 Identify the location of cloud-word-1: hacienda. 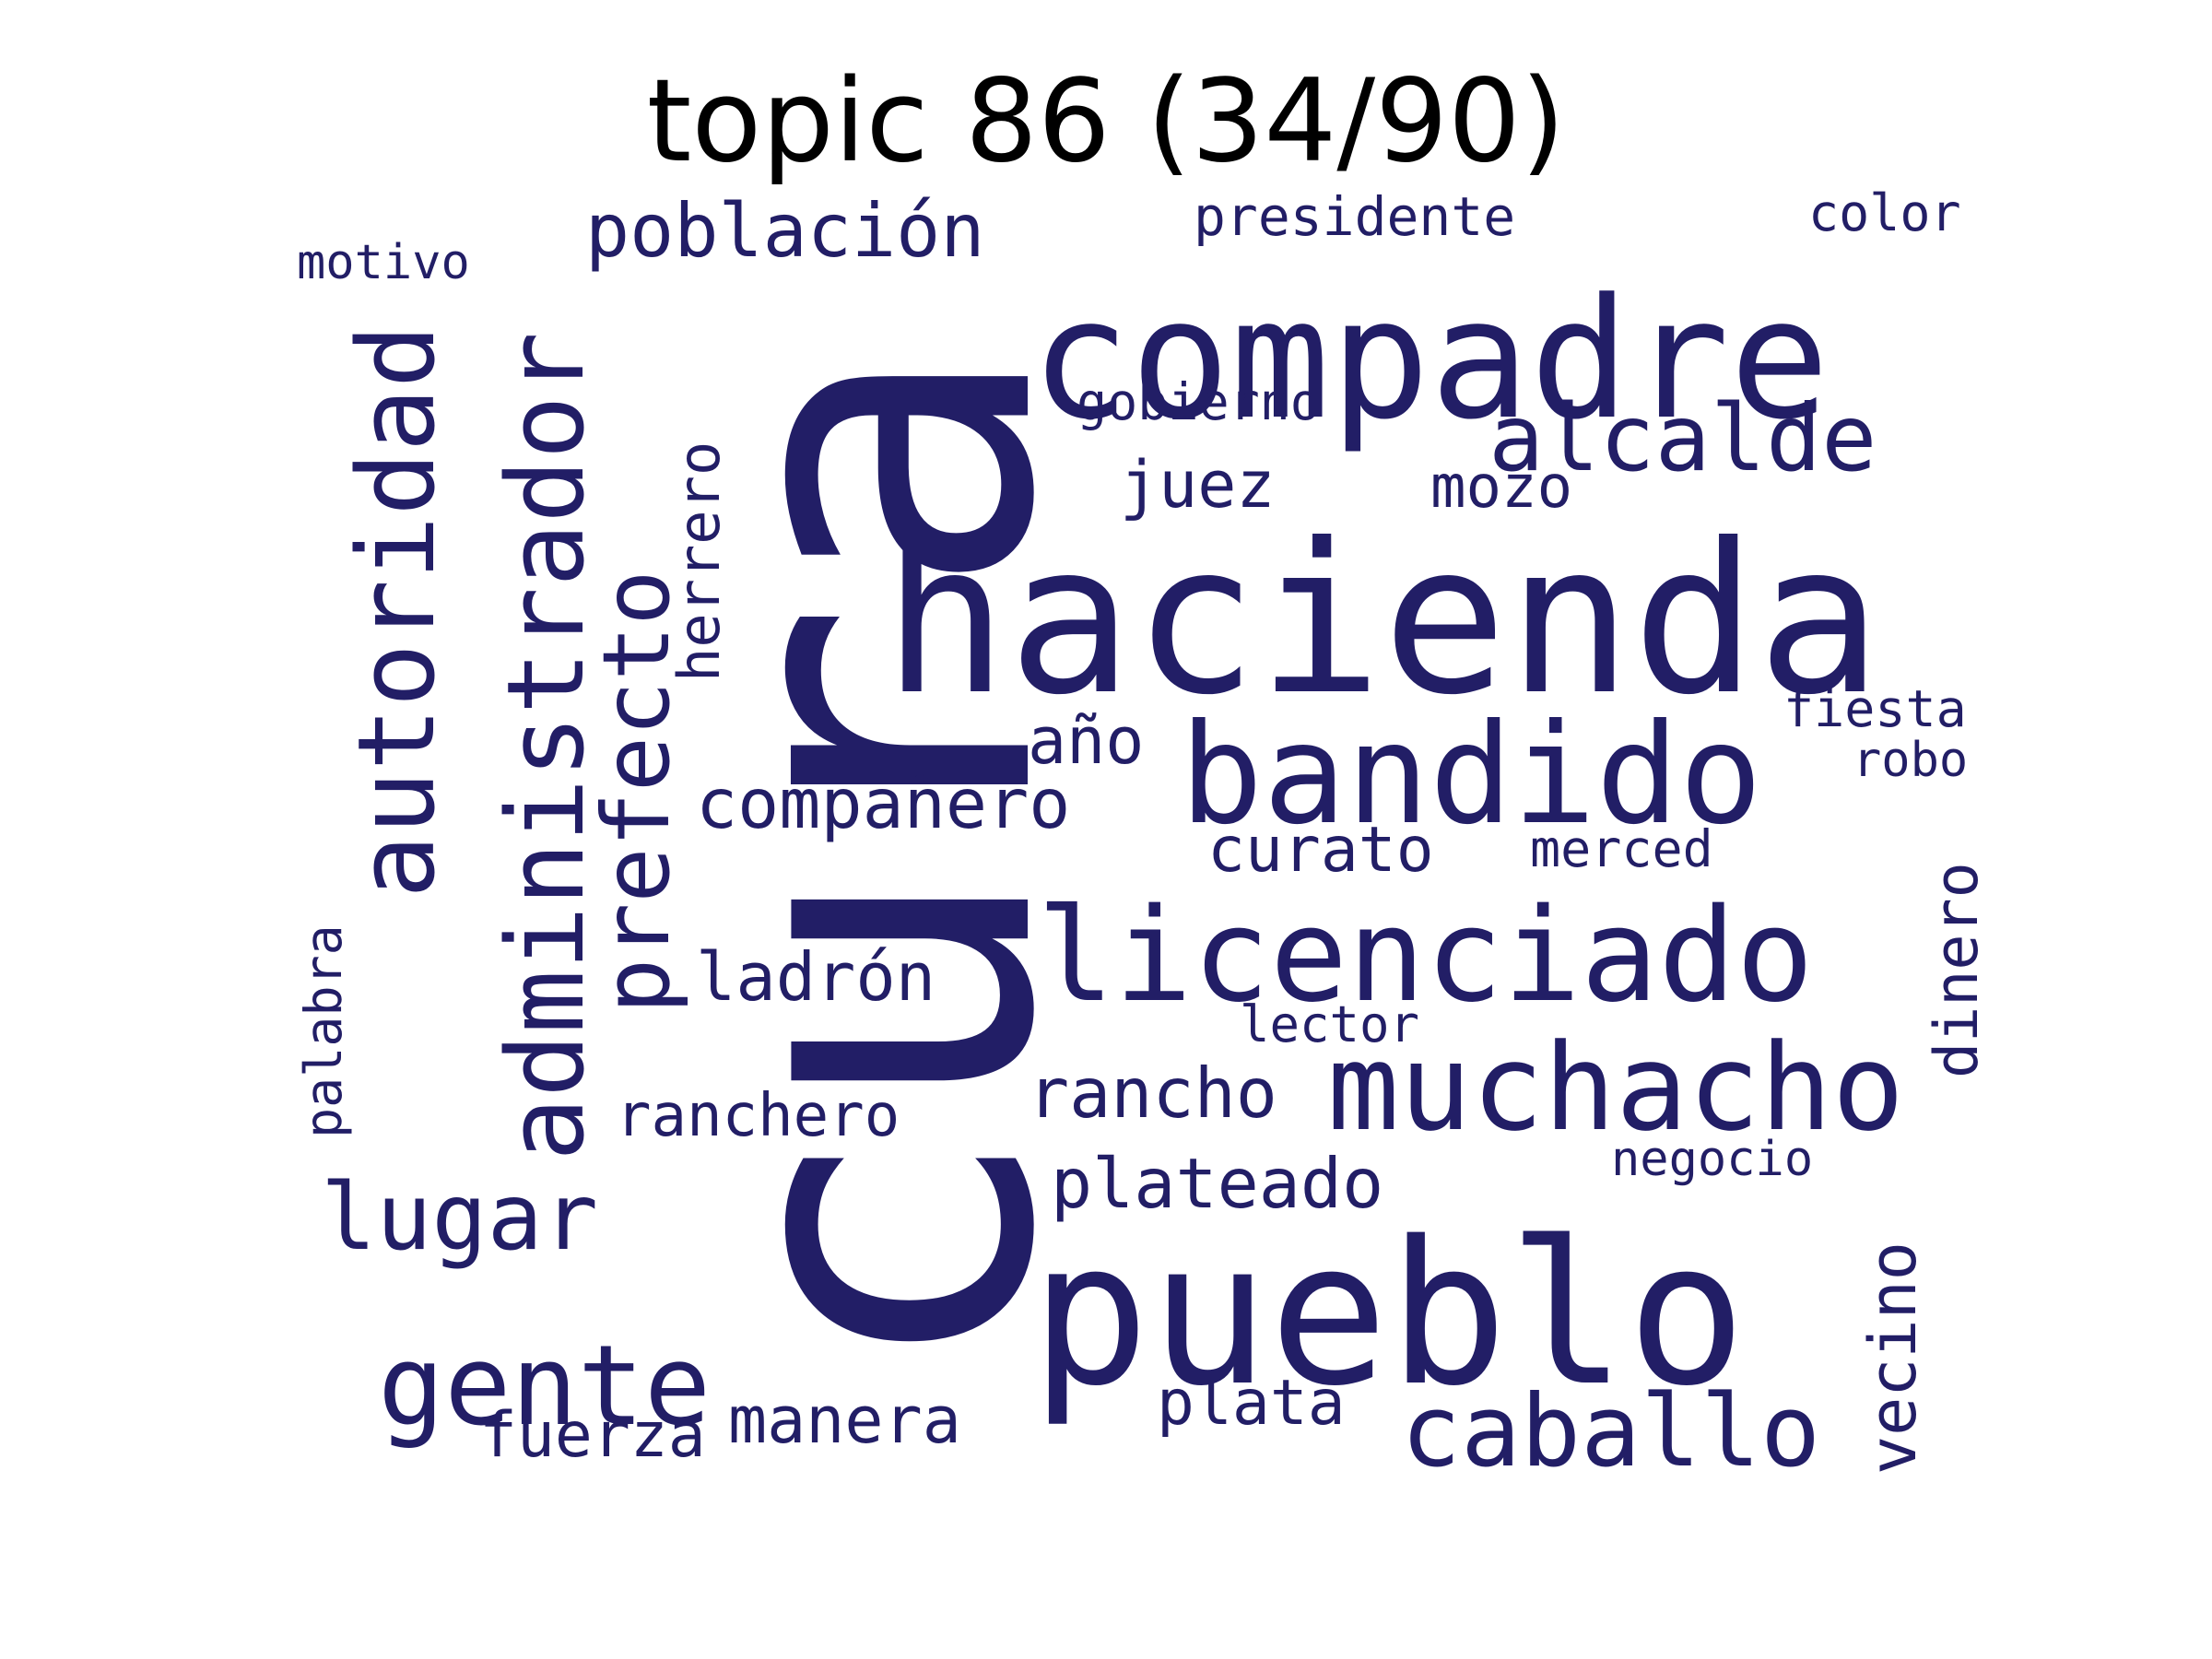
(1382, 620).